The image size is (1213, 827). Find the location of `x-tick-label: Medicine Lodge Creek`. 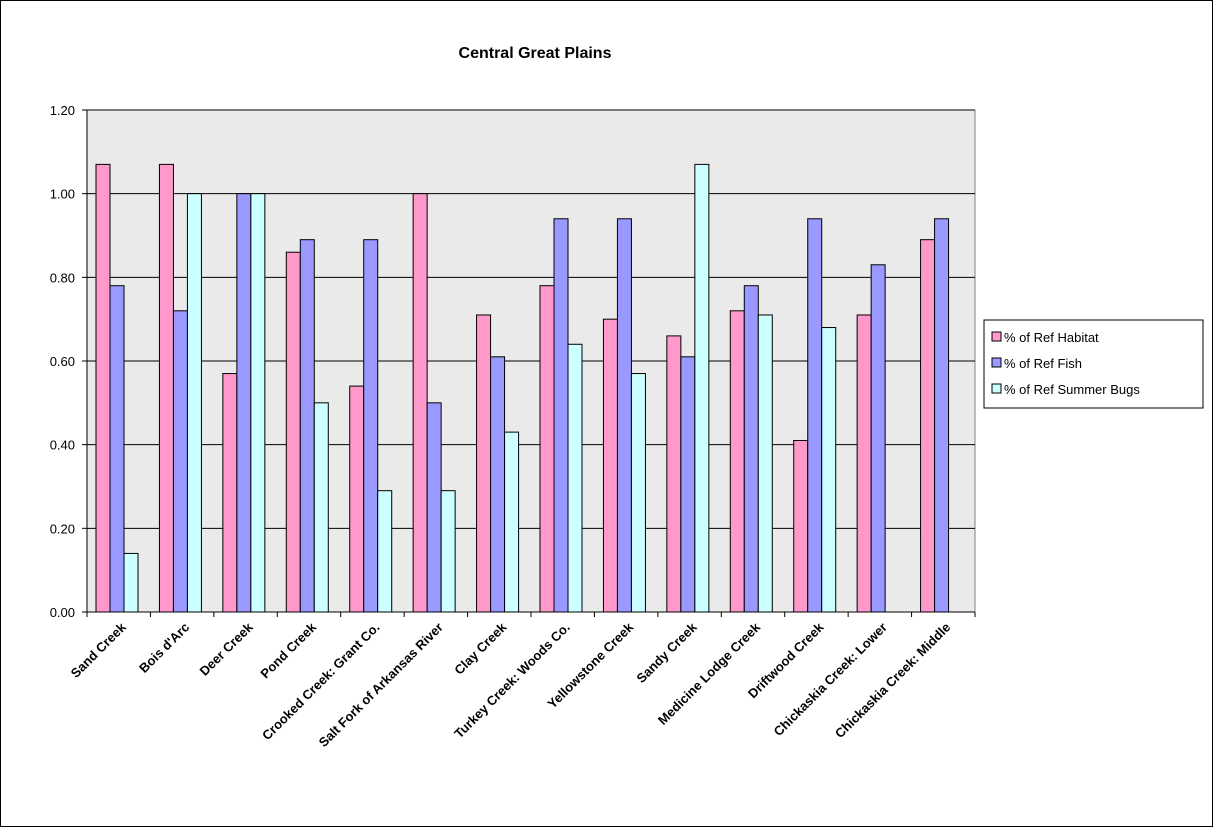

x-tick-label: Medicine Lodge Creek is located at coordinates (709, 673).